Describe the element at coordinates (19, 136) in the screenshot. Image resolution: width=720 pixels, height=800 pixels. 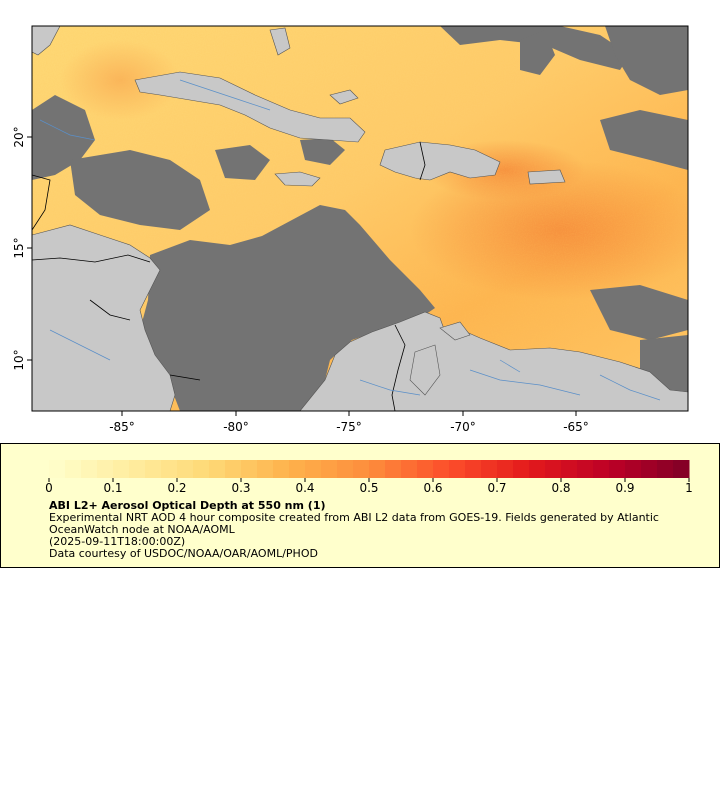
I see `lat-tick-label: 20°` at that location.